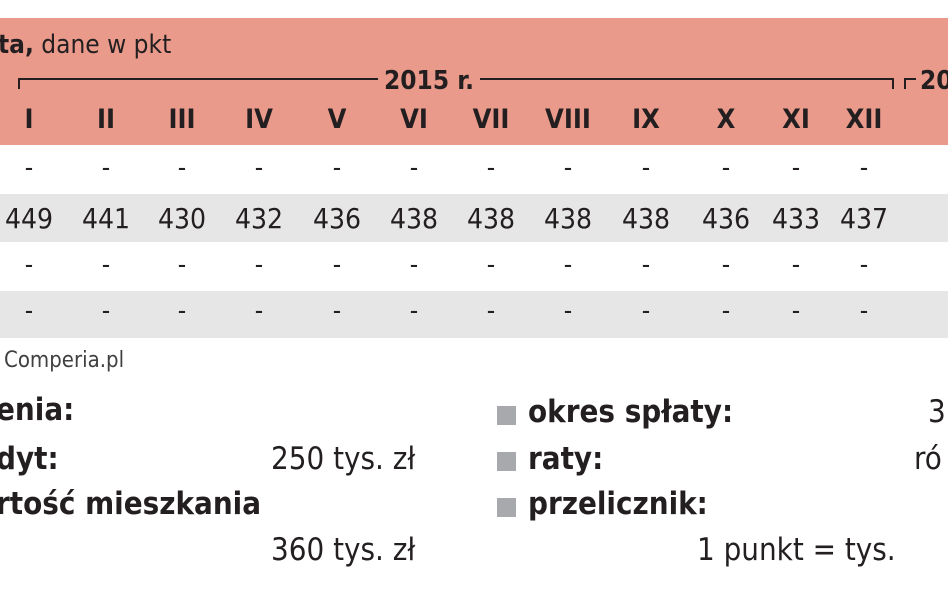 Image resolution: width=948 pixels, height=593 pixels. What do you see at coordinates (17, 45) in the screenshot?
I see `table-title-bold: ta,` at bounding box center [17, 45].